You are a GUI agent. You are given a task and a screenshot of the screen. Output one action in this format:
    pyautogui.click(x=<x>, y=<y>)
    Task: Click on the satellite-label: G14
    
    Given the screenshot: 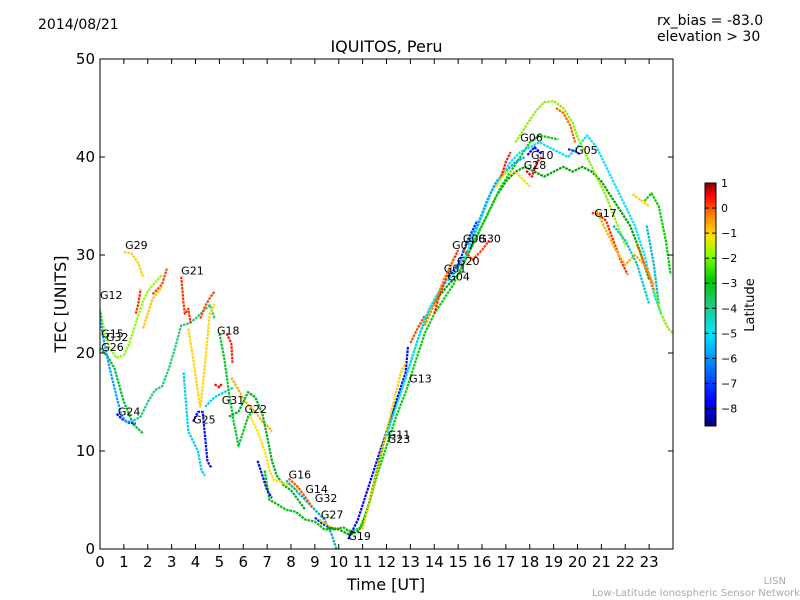 What is the action you would take?
    pyautogui.click(x=316, y=489)
    